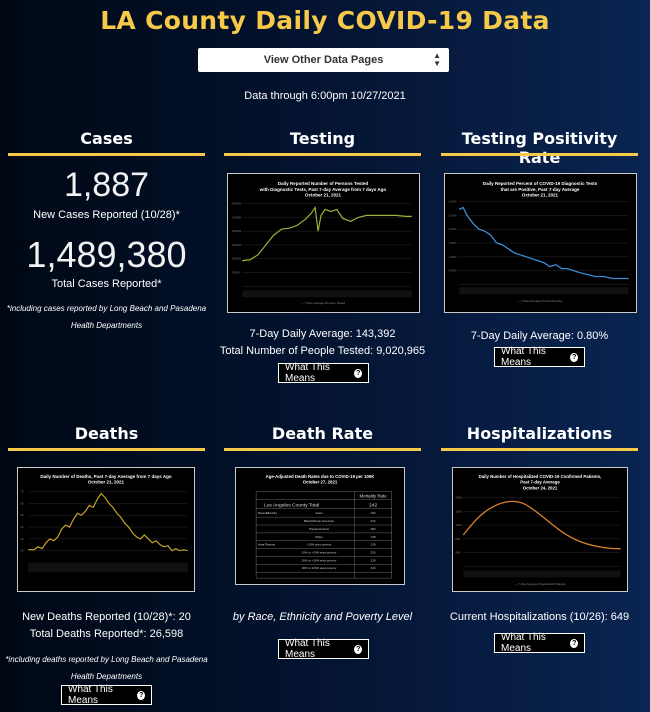  Describe the element at coordinates (325, 20) in the screenshot. I see `page-title: LA County Daily COVID-19 Data` at that location.